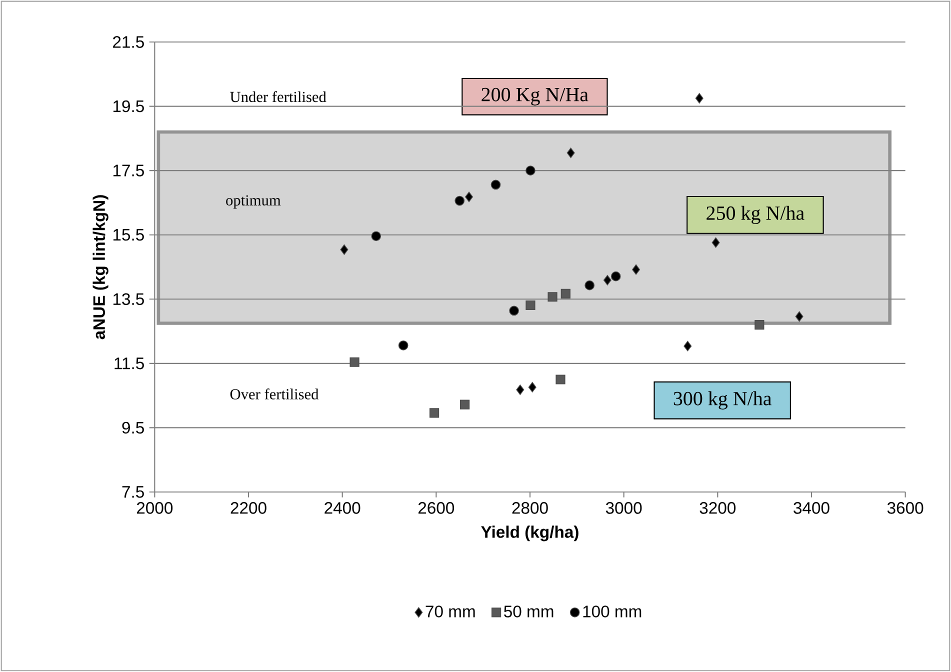 The width and height of the screenshot is (951, 672). I want to click on x-tick-label: 2400, so click(342, 508).